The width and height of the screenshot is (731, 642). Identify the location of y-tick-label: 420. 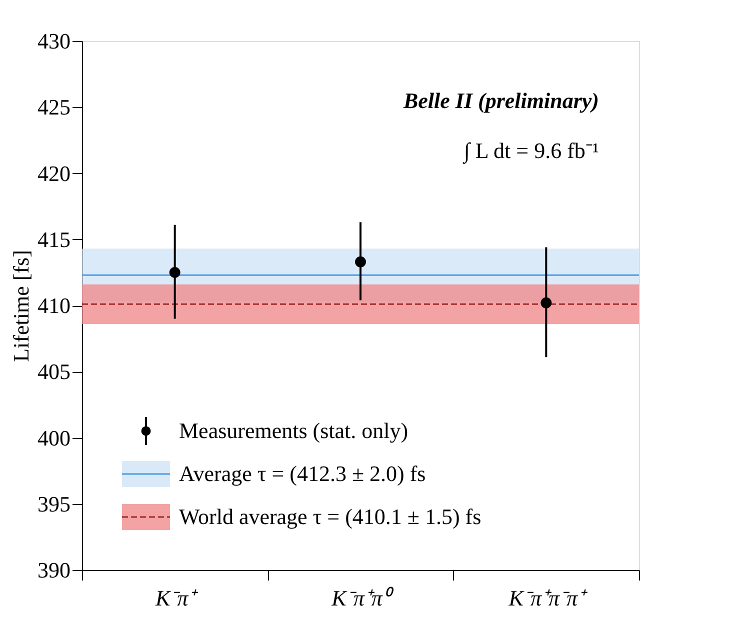
(54, 173).